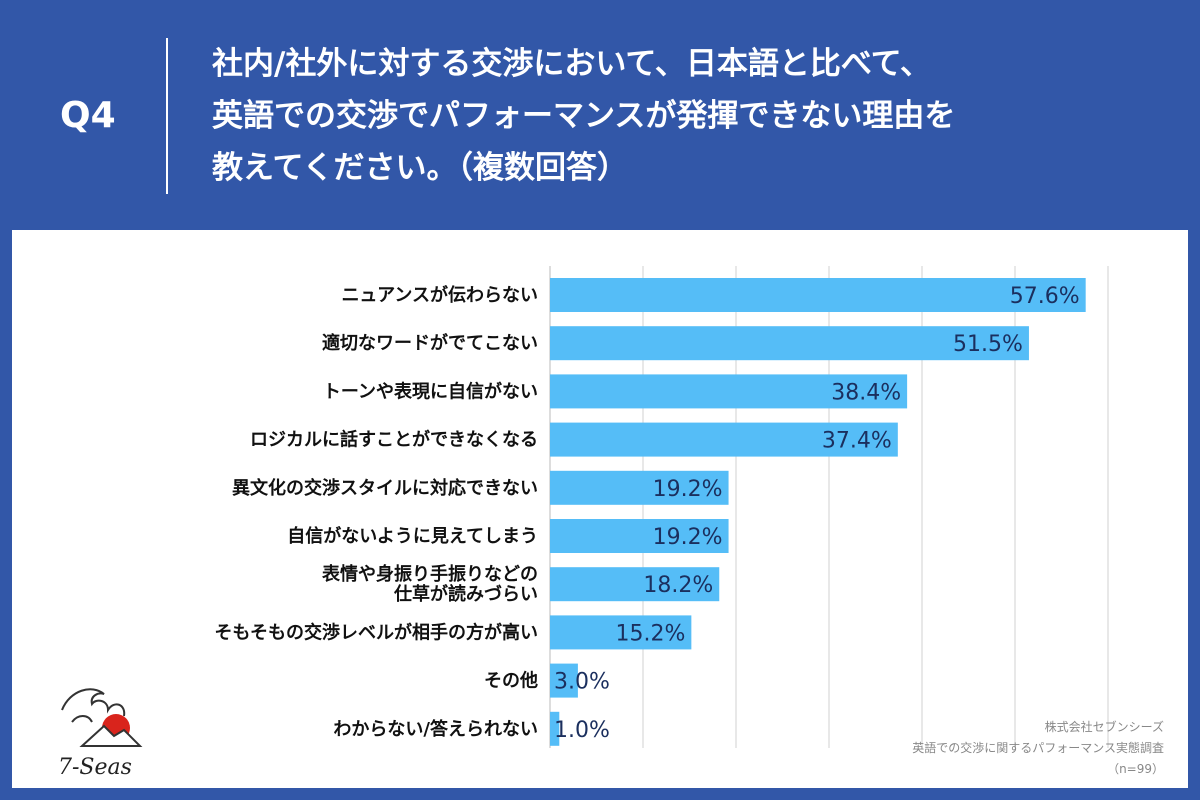 Image resolution: width=1200 pixels, height=800 pixels. I want to click on wave-icon, so click(93, 702).